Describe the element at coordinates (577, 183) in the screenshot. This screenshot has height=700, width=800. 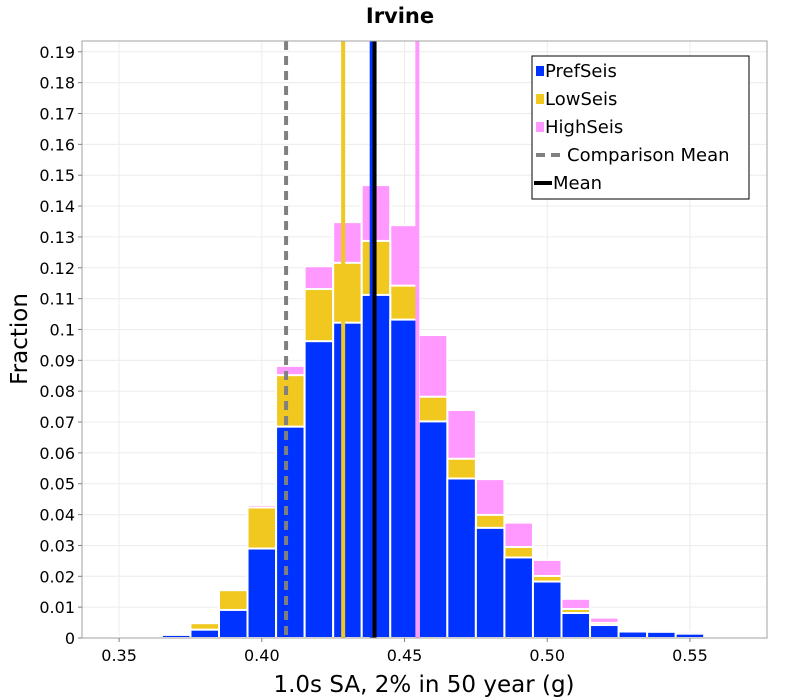
I see `legend-label: Mean` at that location.